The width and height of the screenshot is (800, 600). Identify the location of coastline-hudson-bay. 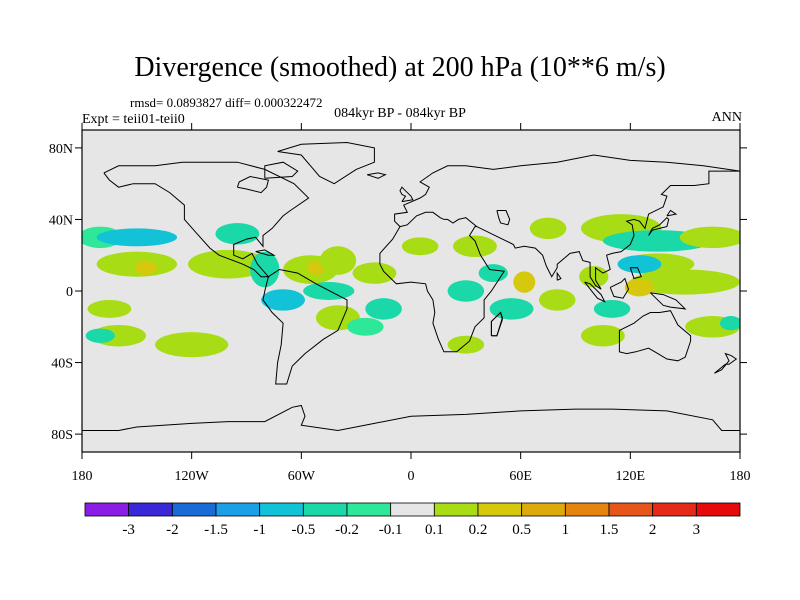
(253, 184).